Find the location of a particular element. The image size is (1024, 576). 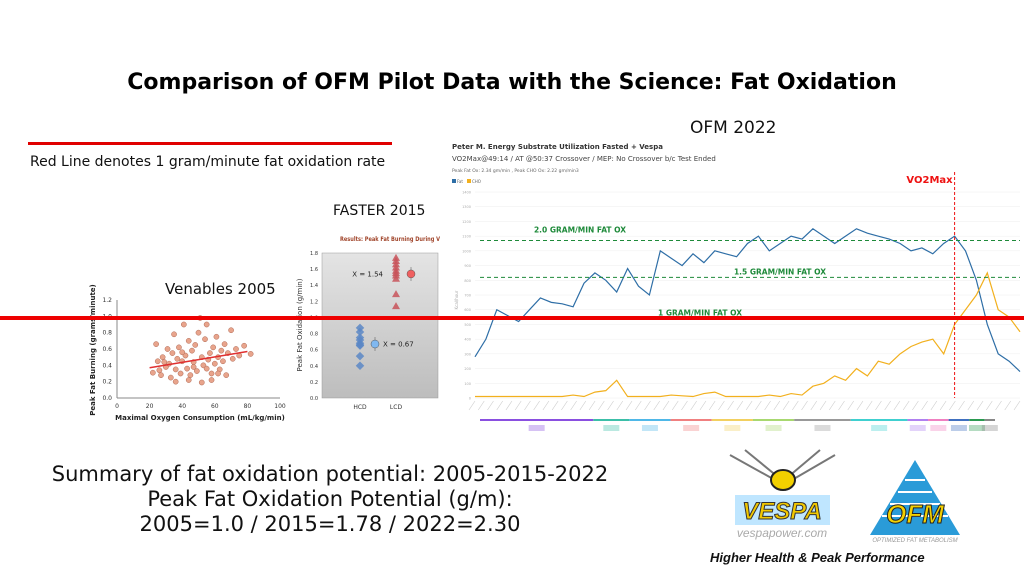

y-tick-label: 1200 is located at coordinates (466, 222).